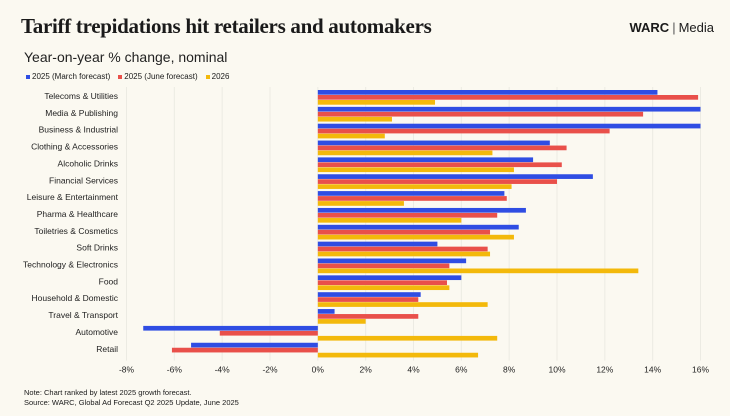 The image size is (730, 416). Describe the element at coordinates (671, 27) in the screenshot. I see `brand-logo: WARC | Media` at that location.